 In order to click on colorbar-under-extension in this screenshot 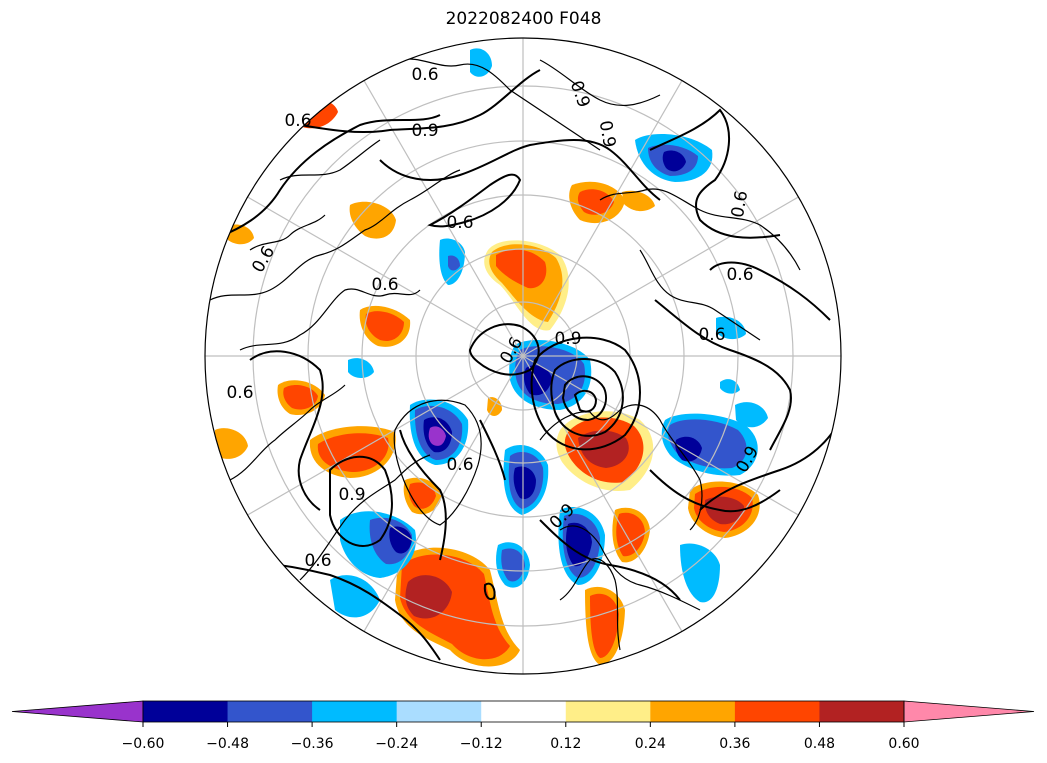, I will do `click(77, 711)`.